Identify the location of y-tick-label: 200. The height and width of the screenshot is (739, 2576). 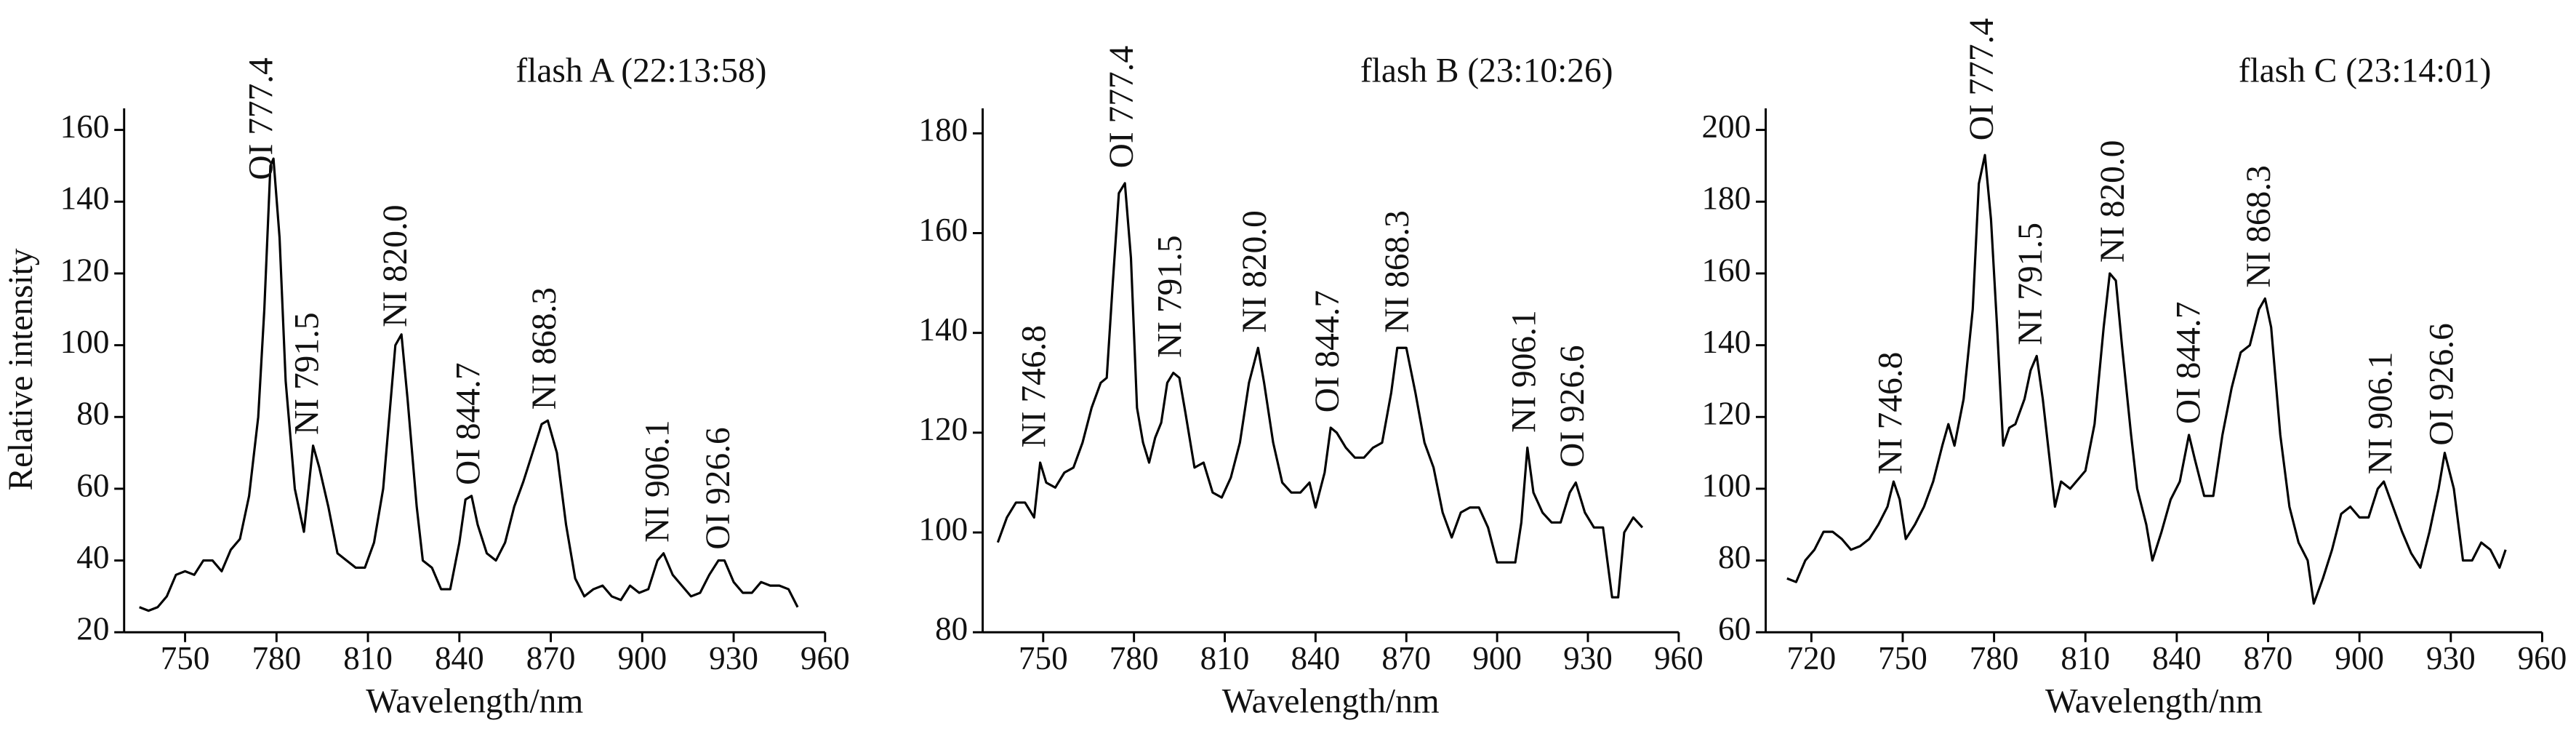
(1726, 126).